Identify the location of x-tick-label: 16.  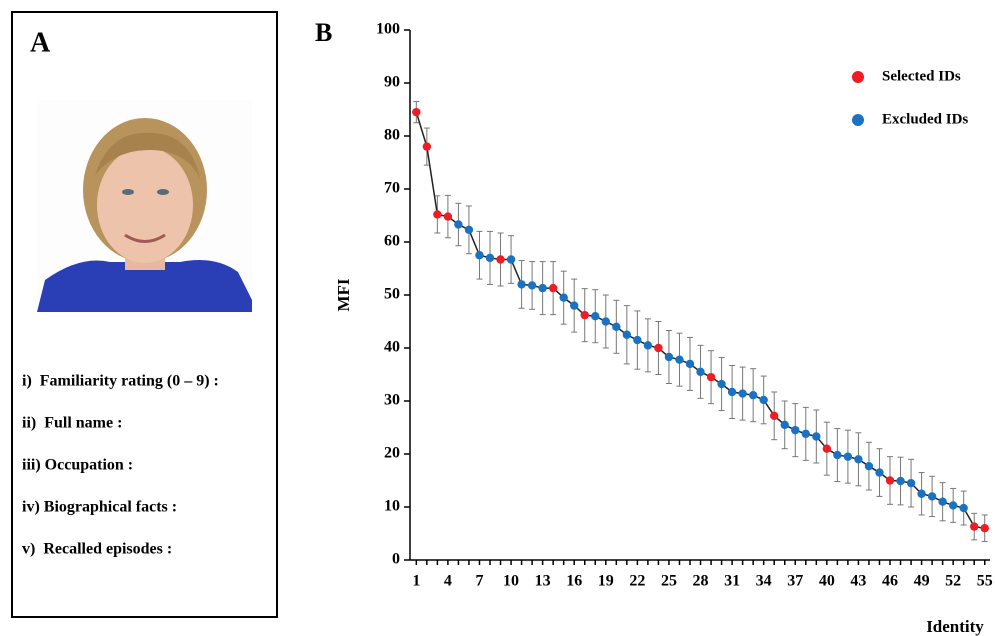
(574, 581).